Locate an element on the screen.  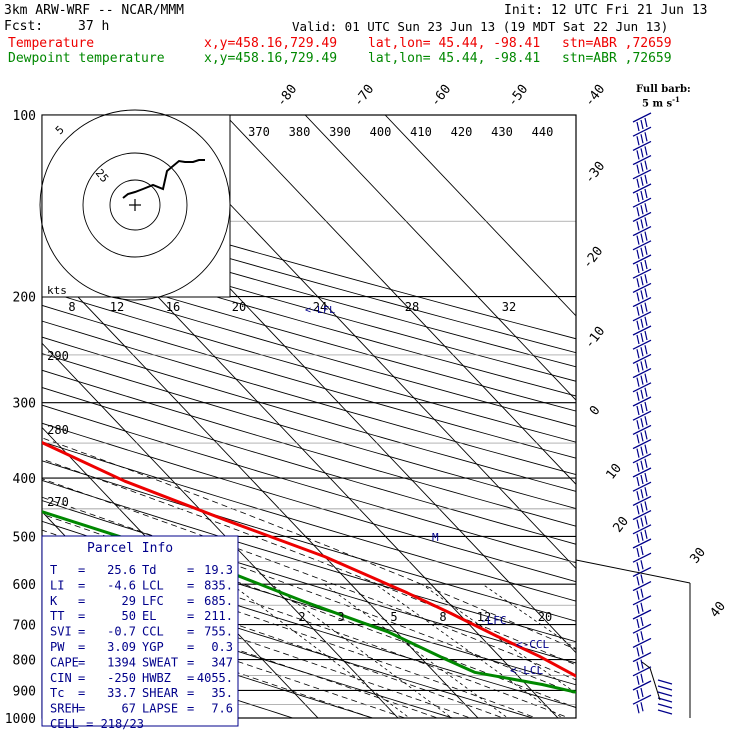
parcel-key-left: CAPE is located at coordinates (64, 662).